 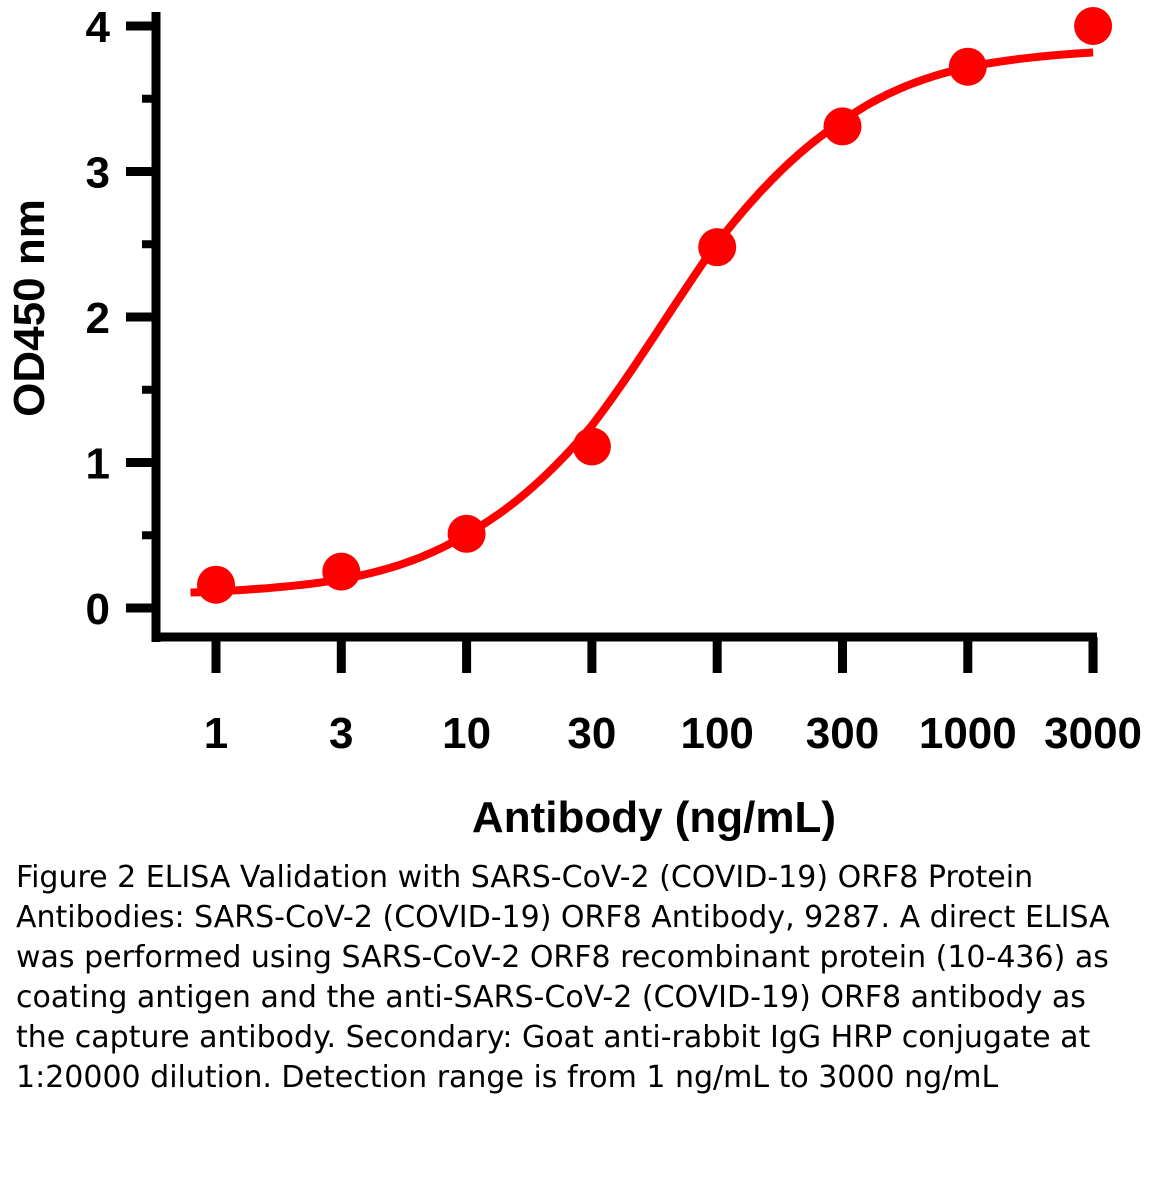 I want to click on x-tick-label: 30, so click(x=591, y=733).